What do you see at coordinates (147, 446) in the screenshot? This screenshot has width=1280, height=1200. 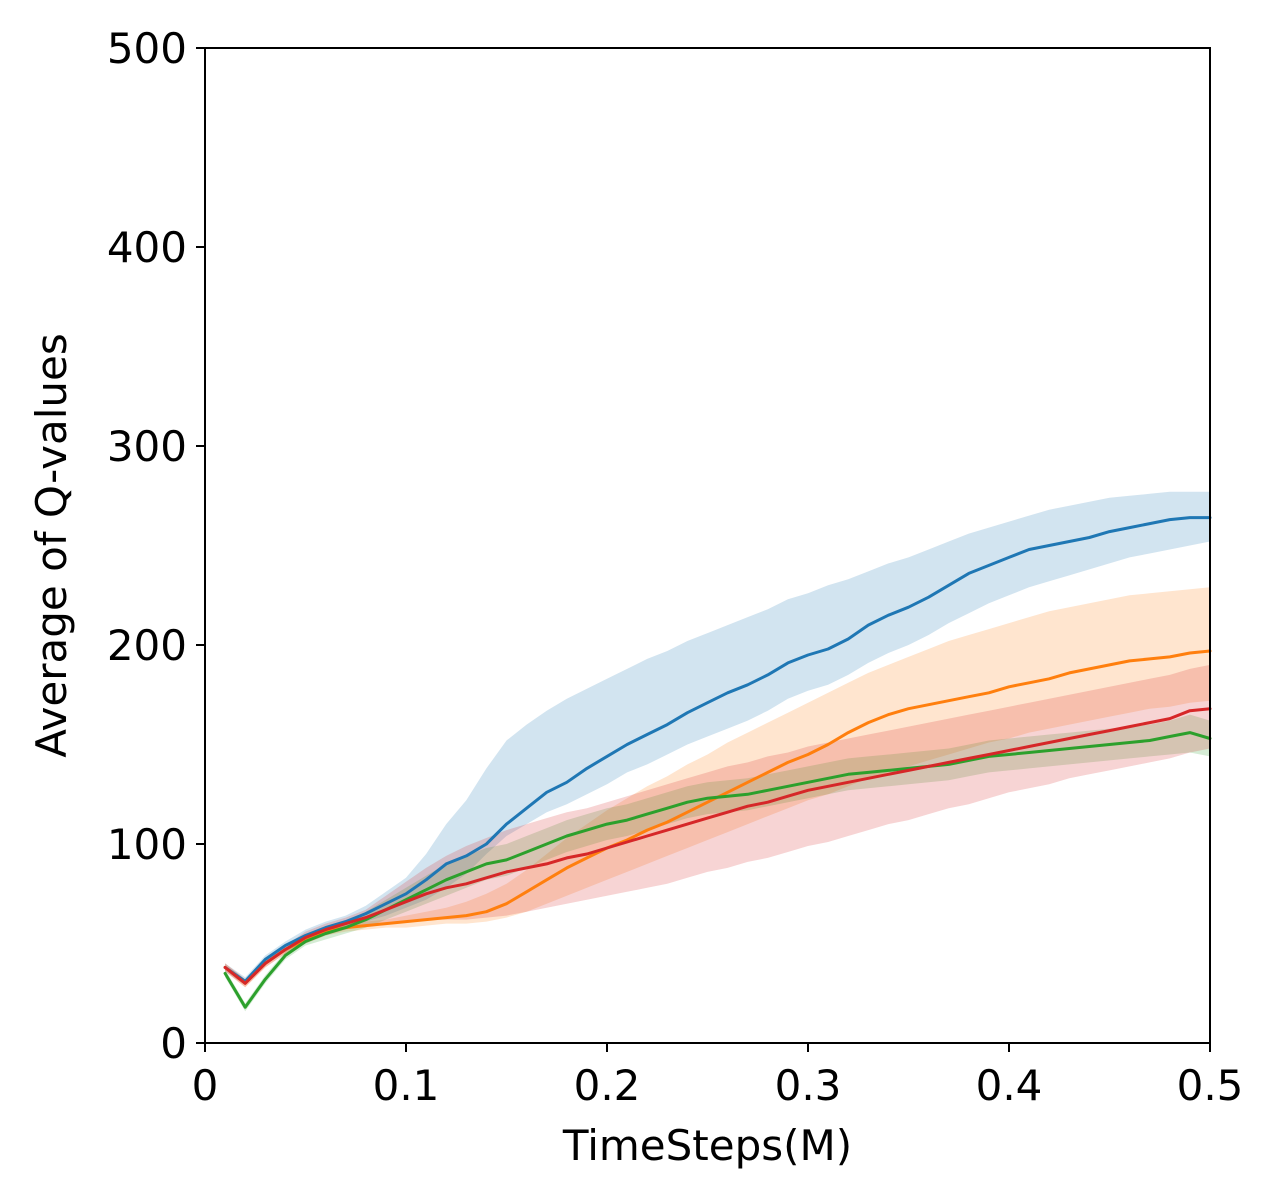 I see `y-tick-label: 300` at bounding box center [147, 446].